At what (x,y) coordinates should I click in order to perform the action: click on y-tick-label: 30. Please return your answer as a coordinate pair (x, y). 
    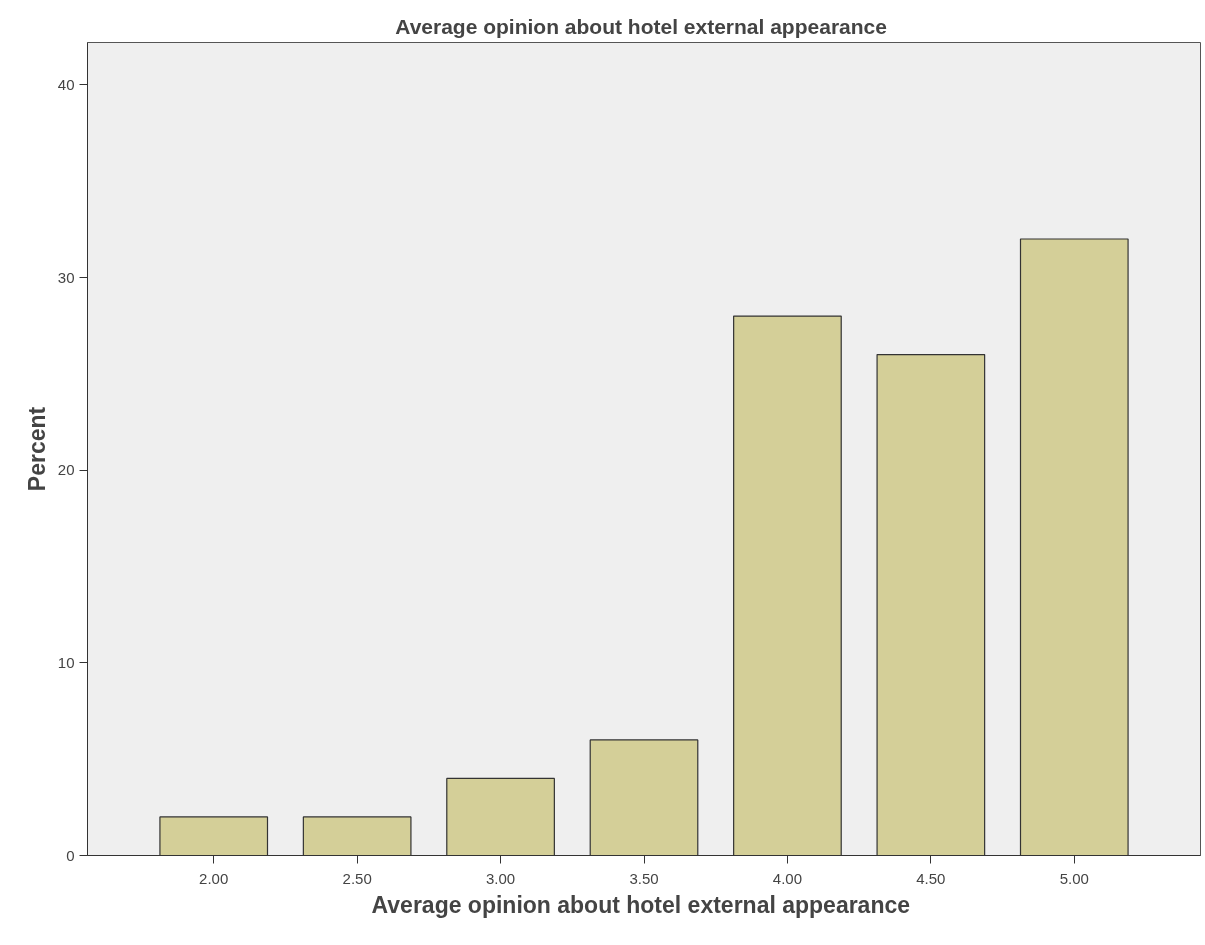
    Looking at the image, I should click on (66, 277).